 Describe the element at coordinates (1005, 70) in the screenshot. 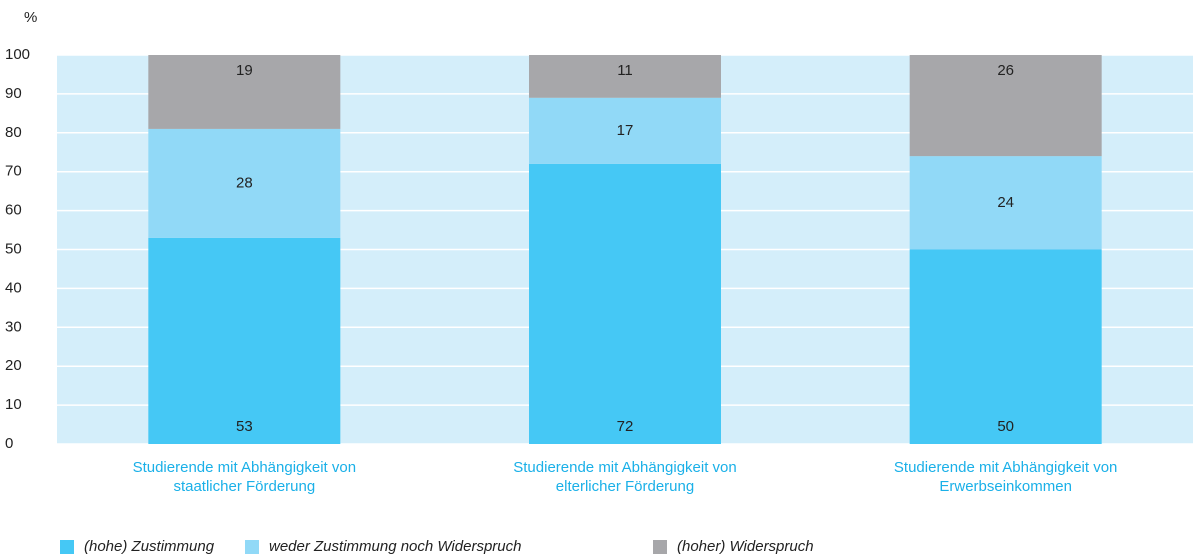

I see `data-label: 26` at that location.